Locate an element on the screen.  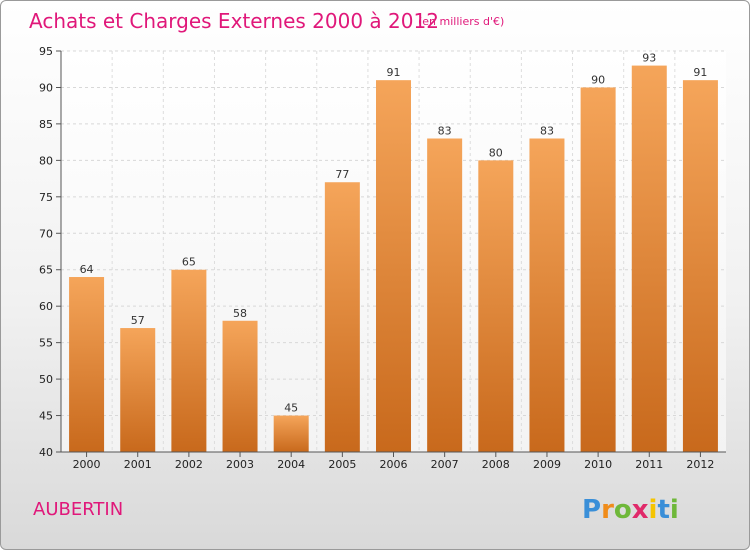
x-tick-label-2010: 2010 is located at coordinates (598, 464).